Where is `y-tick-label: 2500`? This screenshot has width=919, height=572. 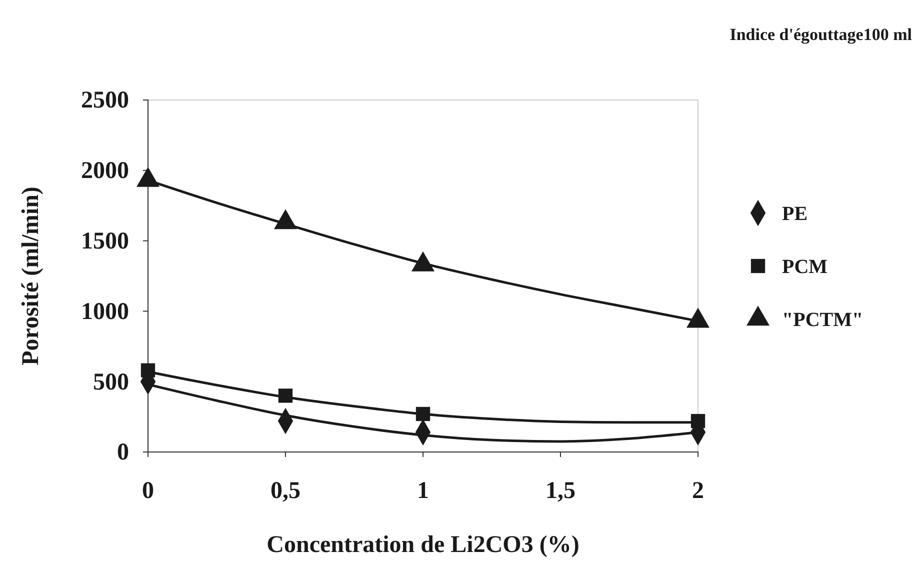 y-tick-label: 2500 is located at coordinates (105, 101).